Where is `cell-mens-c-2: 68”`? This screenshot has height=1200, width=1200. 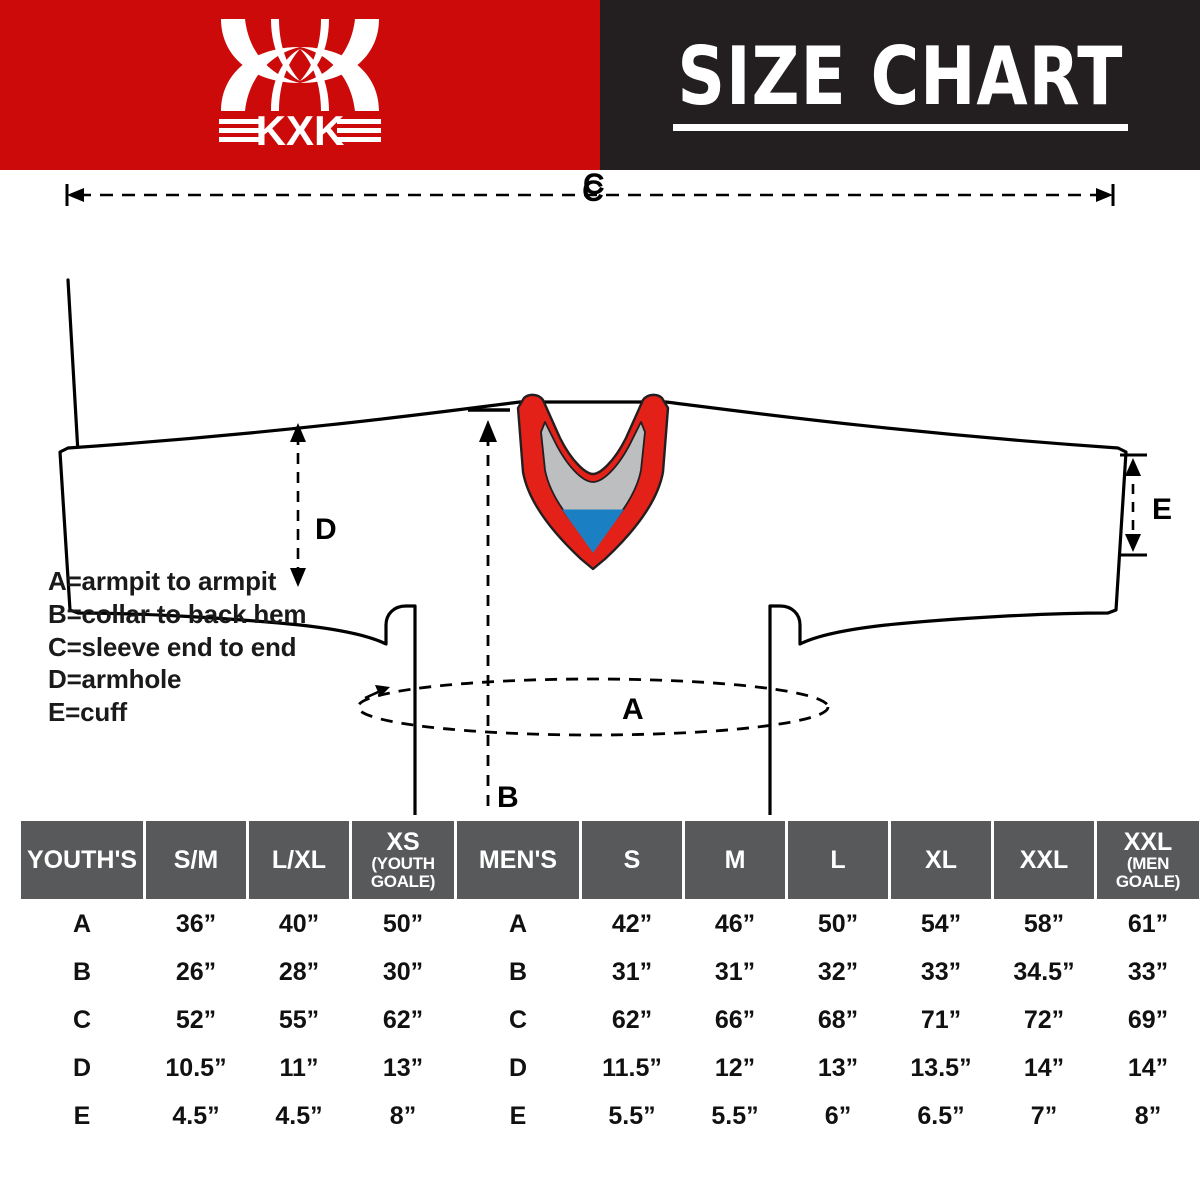 cell-mens-c-2: 68” is located at coordinates (838, 1020).